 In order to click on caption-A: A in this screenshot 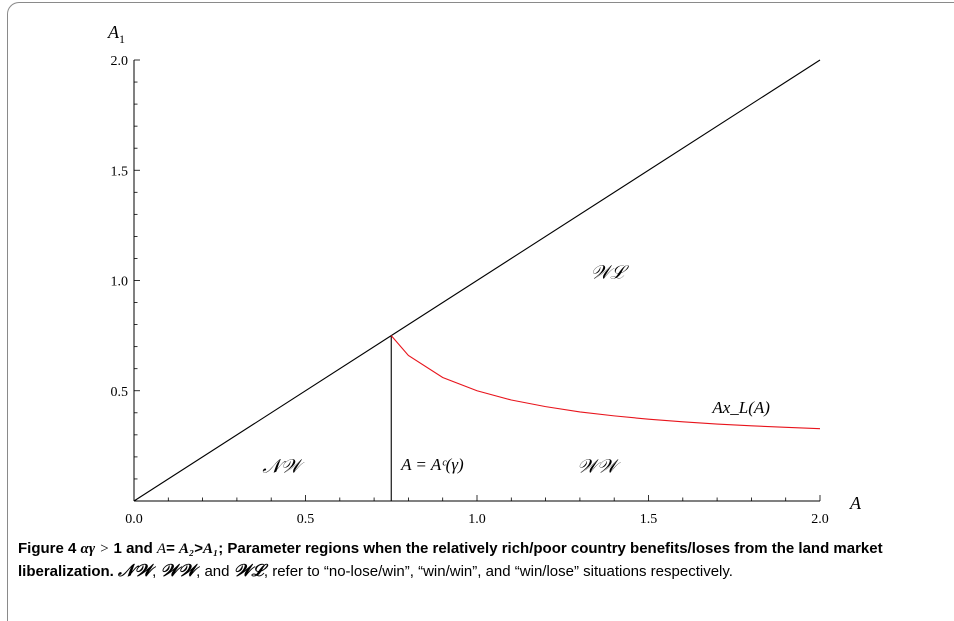, I will do `click(161, 549)`.